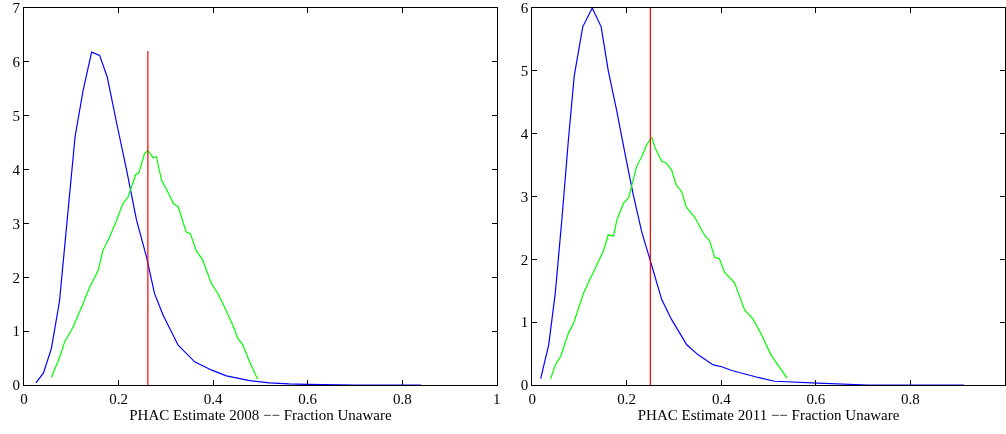  Describe the element at coordinates (260, 415) in the screenshot. I see `x-axis-title: PHAC Estimate 2008 −− Fraction Unaware` at that location.